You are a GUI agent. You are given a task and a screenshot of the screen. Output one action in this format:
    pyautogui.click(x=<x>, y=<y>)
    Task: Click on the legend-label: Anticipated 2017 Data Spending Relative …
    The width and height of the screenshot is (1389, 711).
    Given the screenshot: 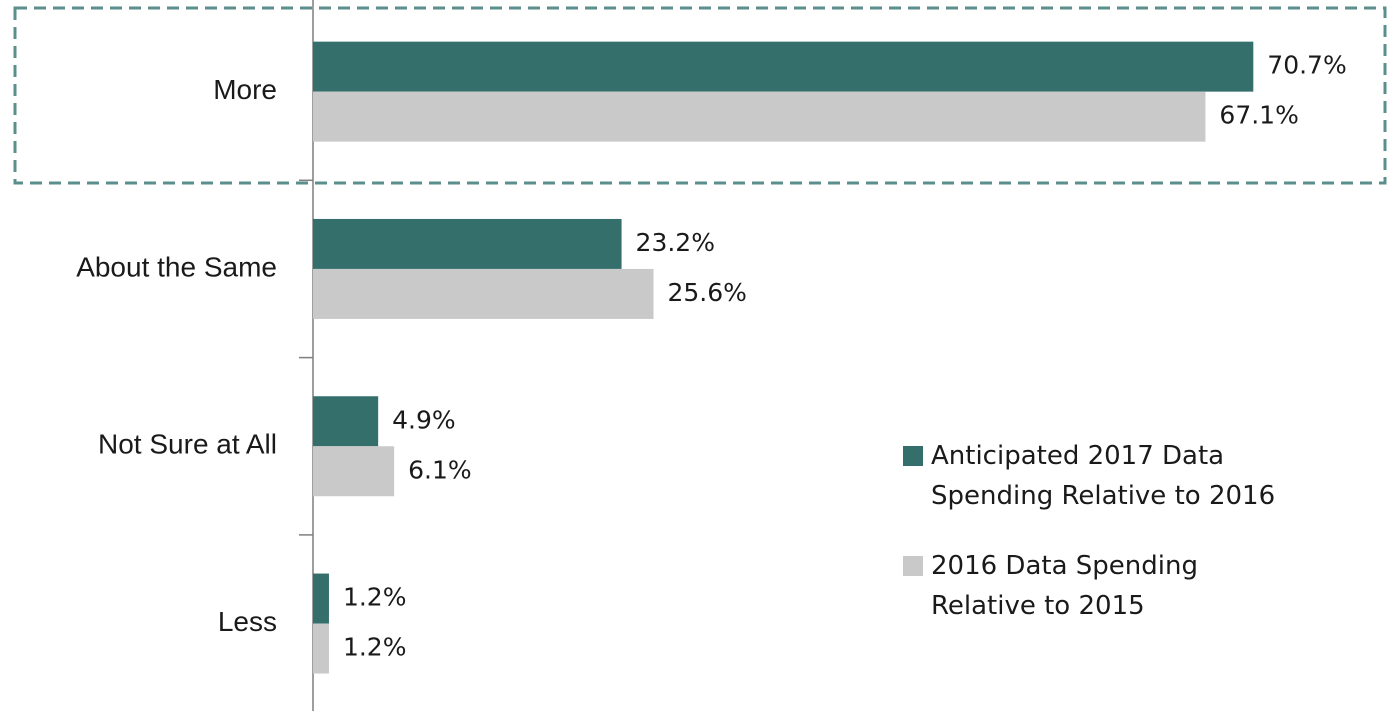 What is the action you would take?
    pyautogui.click(x=1103, y=476)
    